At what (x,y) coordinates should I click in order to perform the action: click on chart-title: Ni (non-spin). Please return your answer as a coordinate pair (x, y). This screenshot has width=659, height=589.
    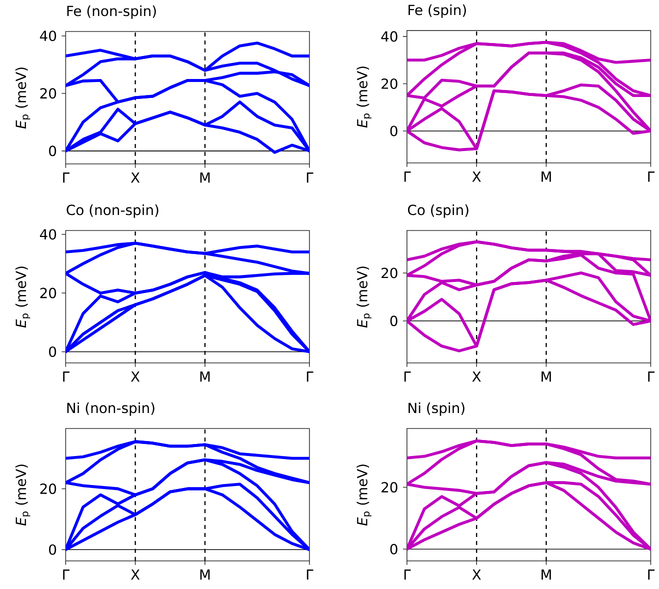
    Looking at the image, I should click on (110, 409).